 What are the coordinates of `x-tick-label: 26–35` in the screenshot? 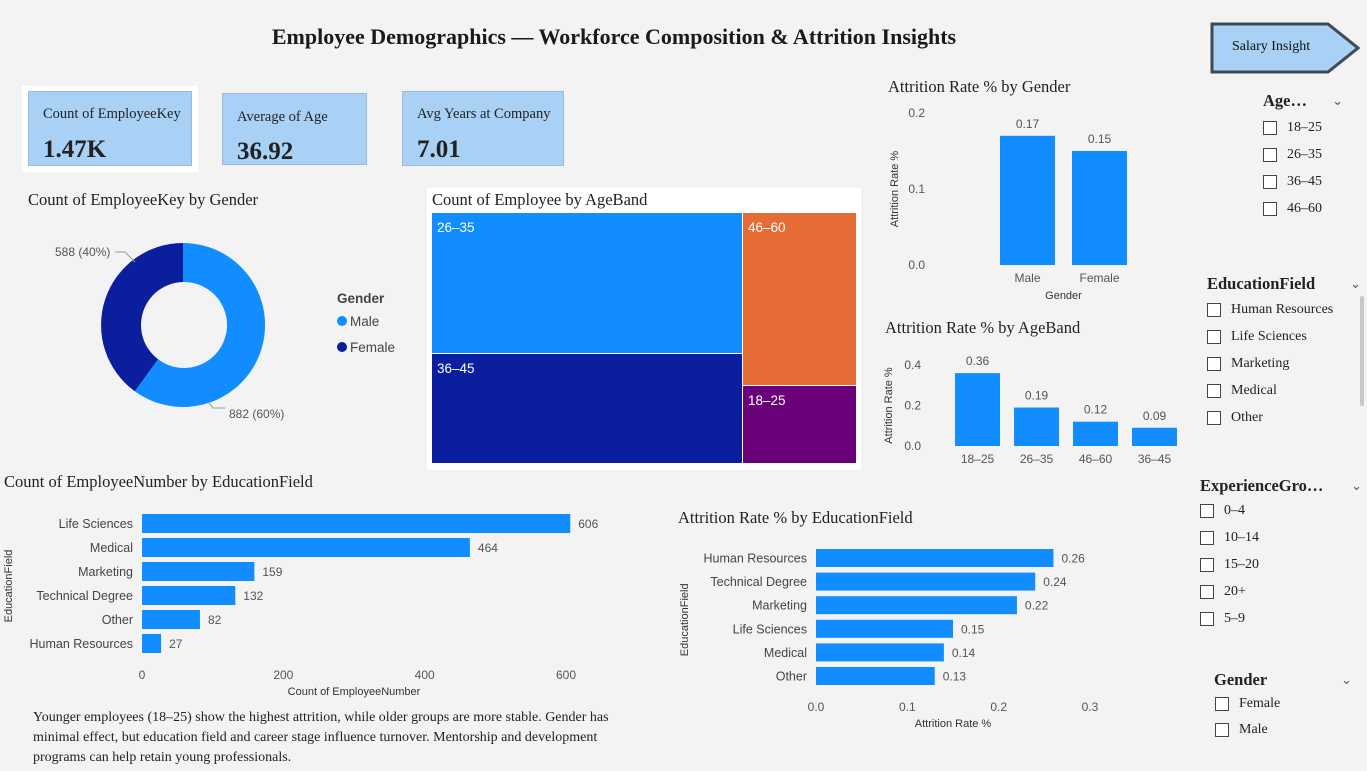 It's located at (1037, 459).